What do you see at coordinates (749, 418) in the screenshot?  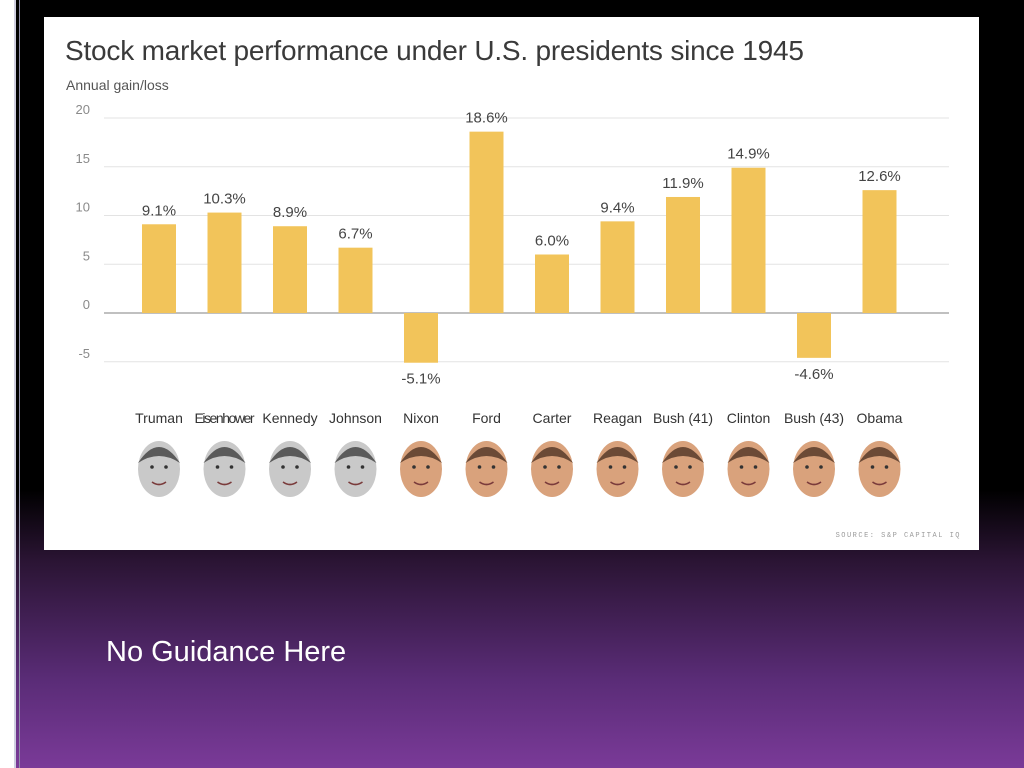 I see `x-tick-label: Clinton` at bounding box center [749, 418].